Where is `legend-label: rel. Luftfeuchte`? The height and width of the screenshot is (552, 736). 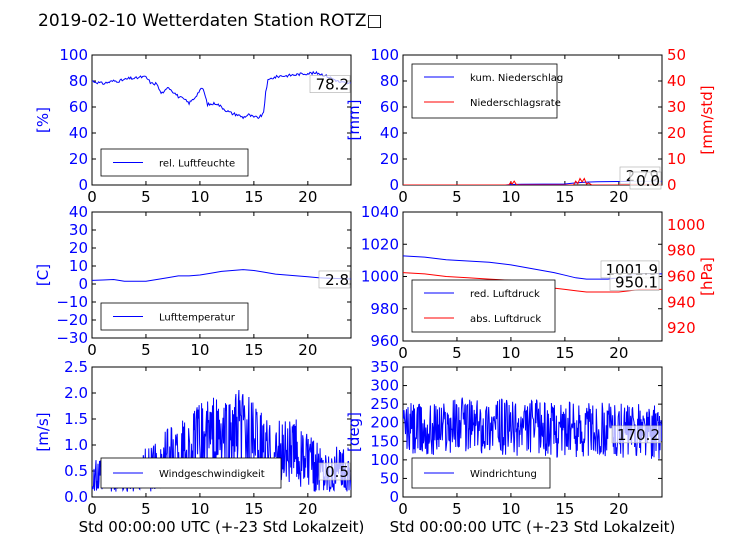
legend-label: rel. Luftfeuchte is located at coordinates (197, 164).